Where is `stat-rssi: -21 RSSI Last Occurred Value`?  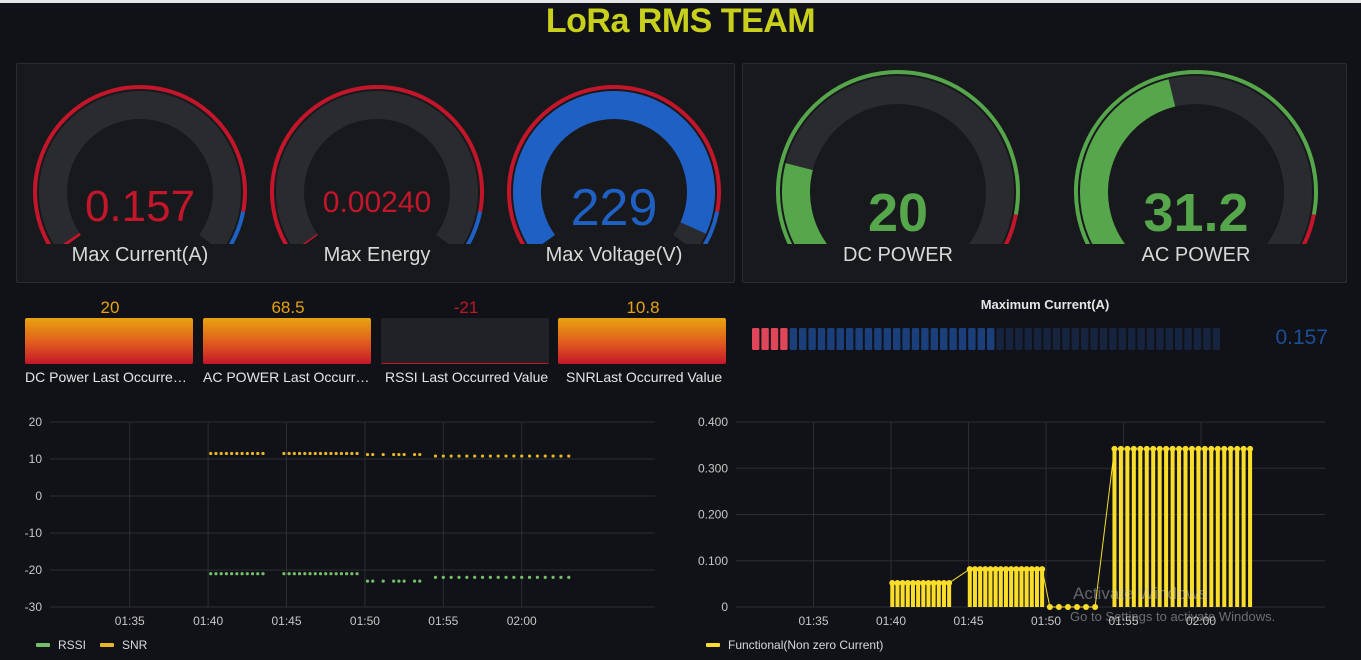 stat-rssi: -21 RSSI Last Occurred Value is located at coordinates (466, 341).